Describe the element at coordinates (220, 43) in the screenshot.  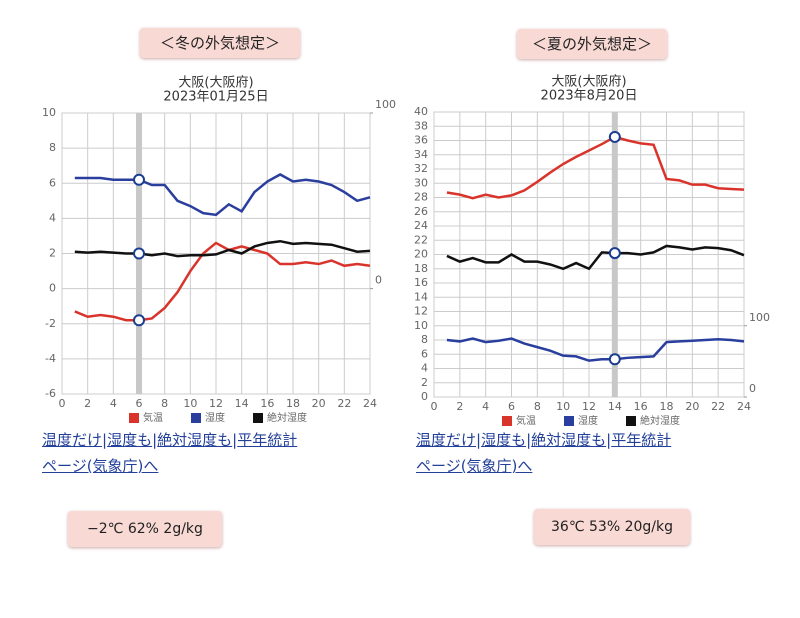
I see `panel-heading: ＜冬の外気想定＞` at that location.